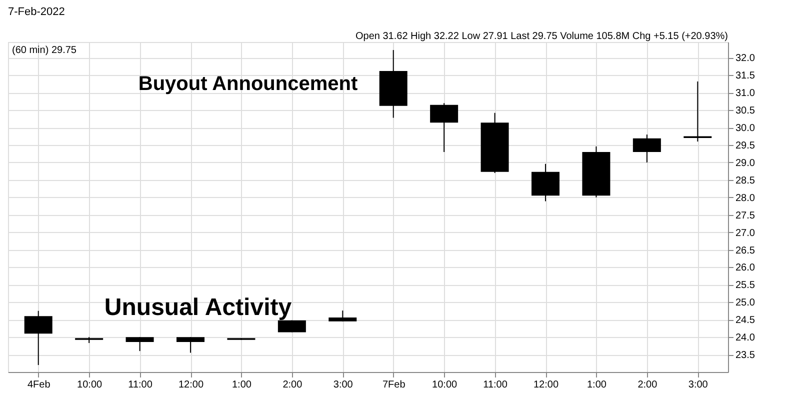  I want to click on chart-title: 7-Feb-2022, so click(36, 12).